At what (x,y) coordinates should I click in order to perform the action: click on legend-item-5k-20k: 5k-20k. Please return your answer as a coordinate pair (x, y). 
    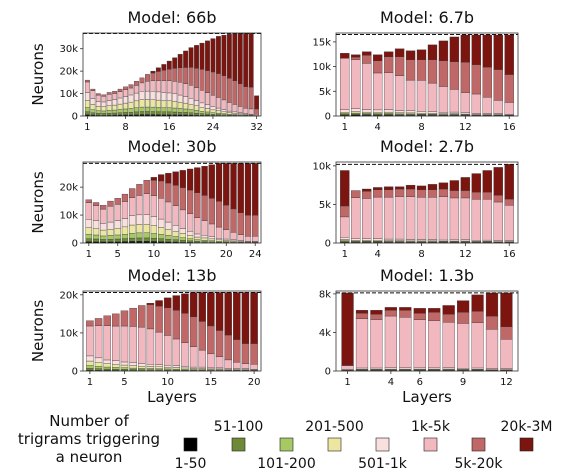
    Looking at the image, I should click on (479, 454).